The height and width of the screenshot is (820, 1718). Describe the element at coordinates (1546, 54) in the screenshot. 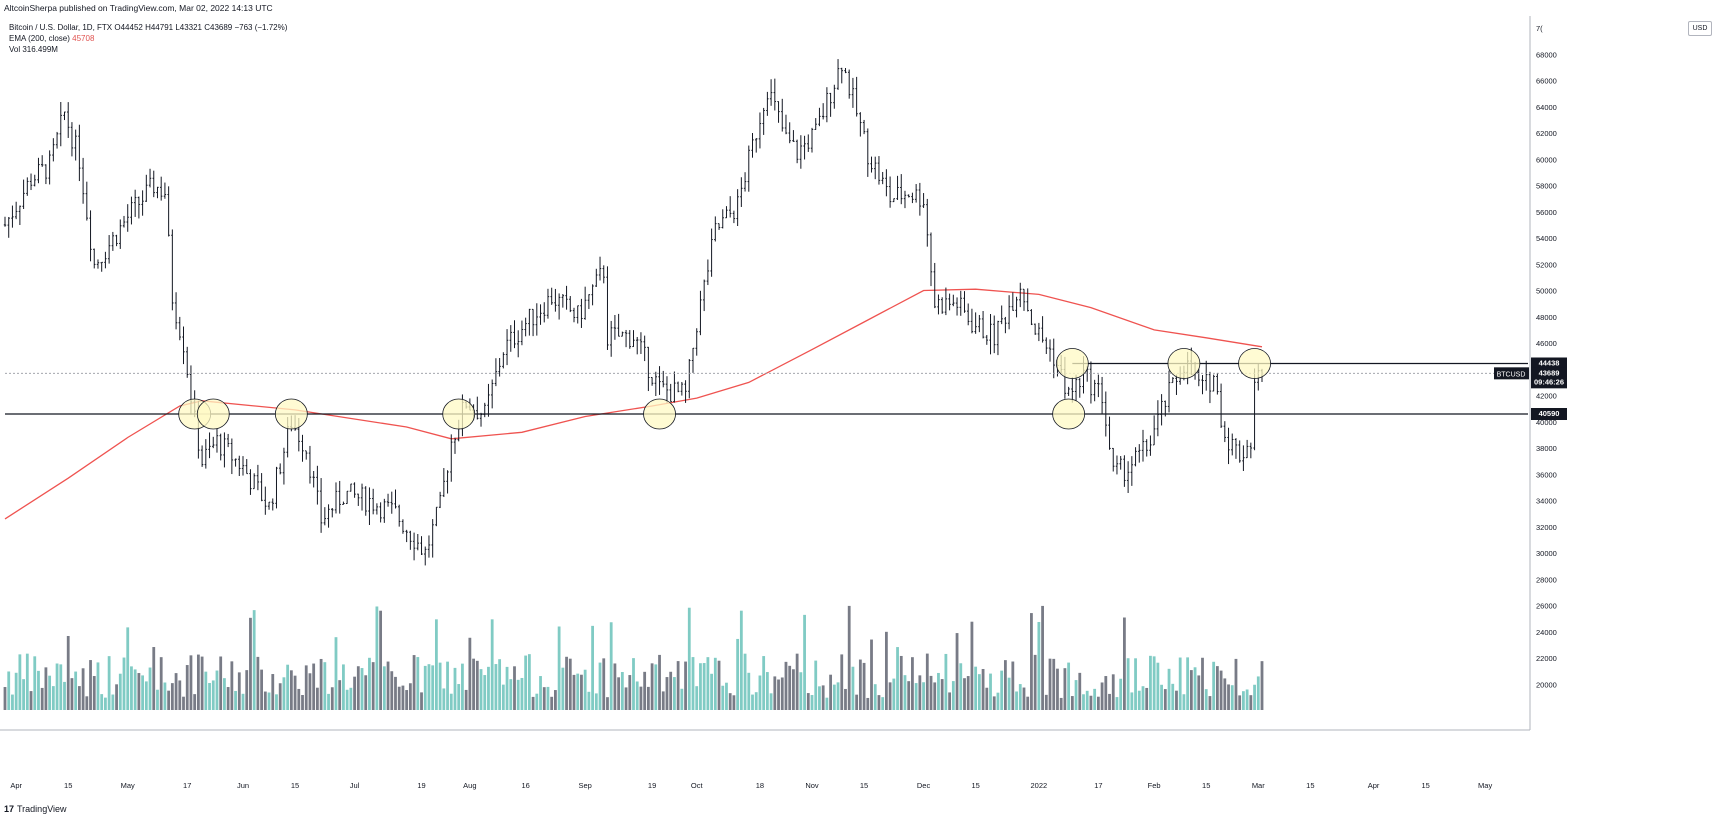

I see `y-tick-label: 68000` at that location.